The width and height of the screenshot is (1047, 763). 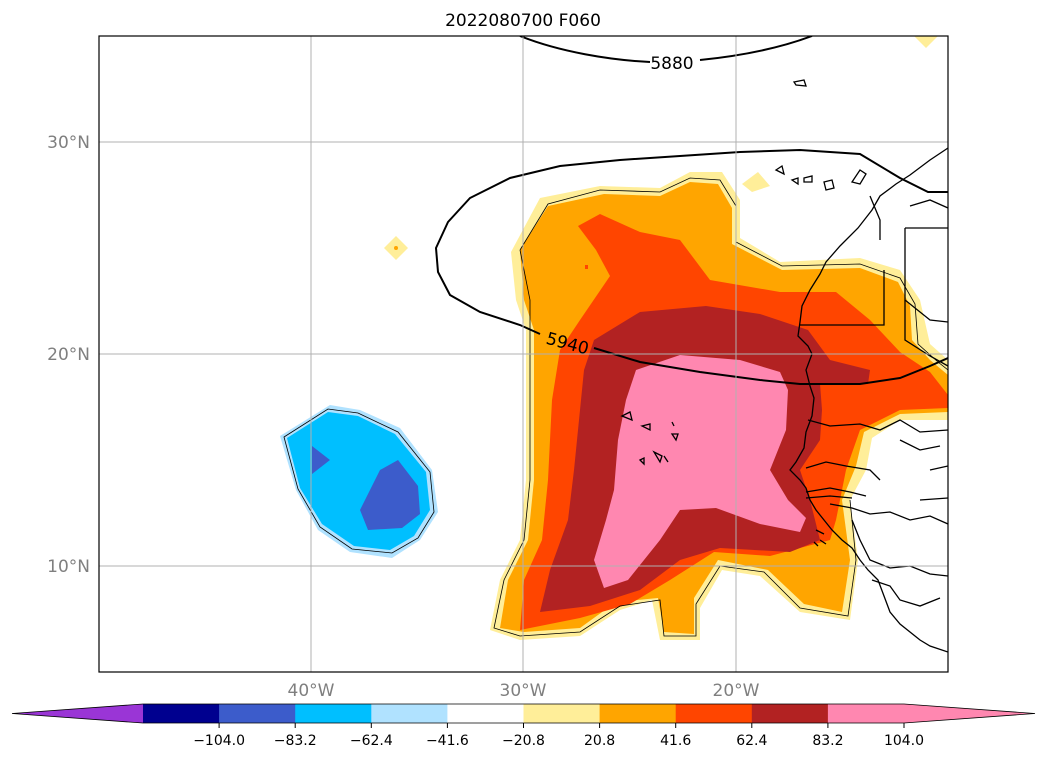 What do you see at coordinates (671, 64) in the screenshot?
I see `contour-label-5880: 5880` at bounding box center [671, 64].